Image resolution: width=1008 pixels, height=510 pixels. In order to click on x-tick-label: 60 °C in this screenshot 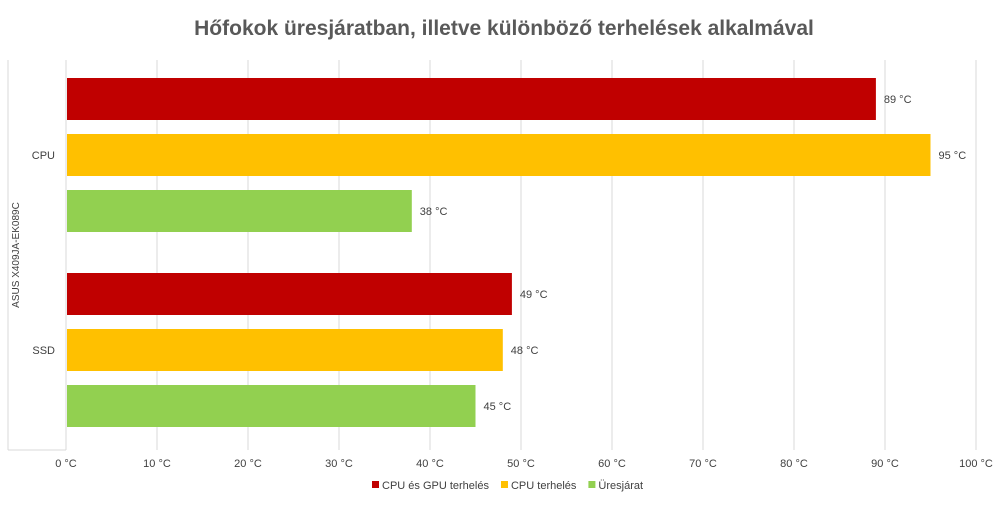, I will do `click(612, 464)`.